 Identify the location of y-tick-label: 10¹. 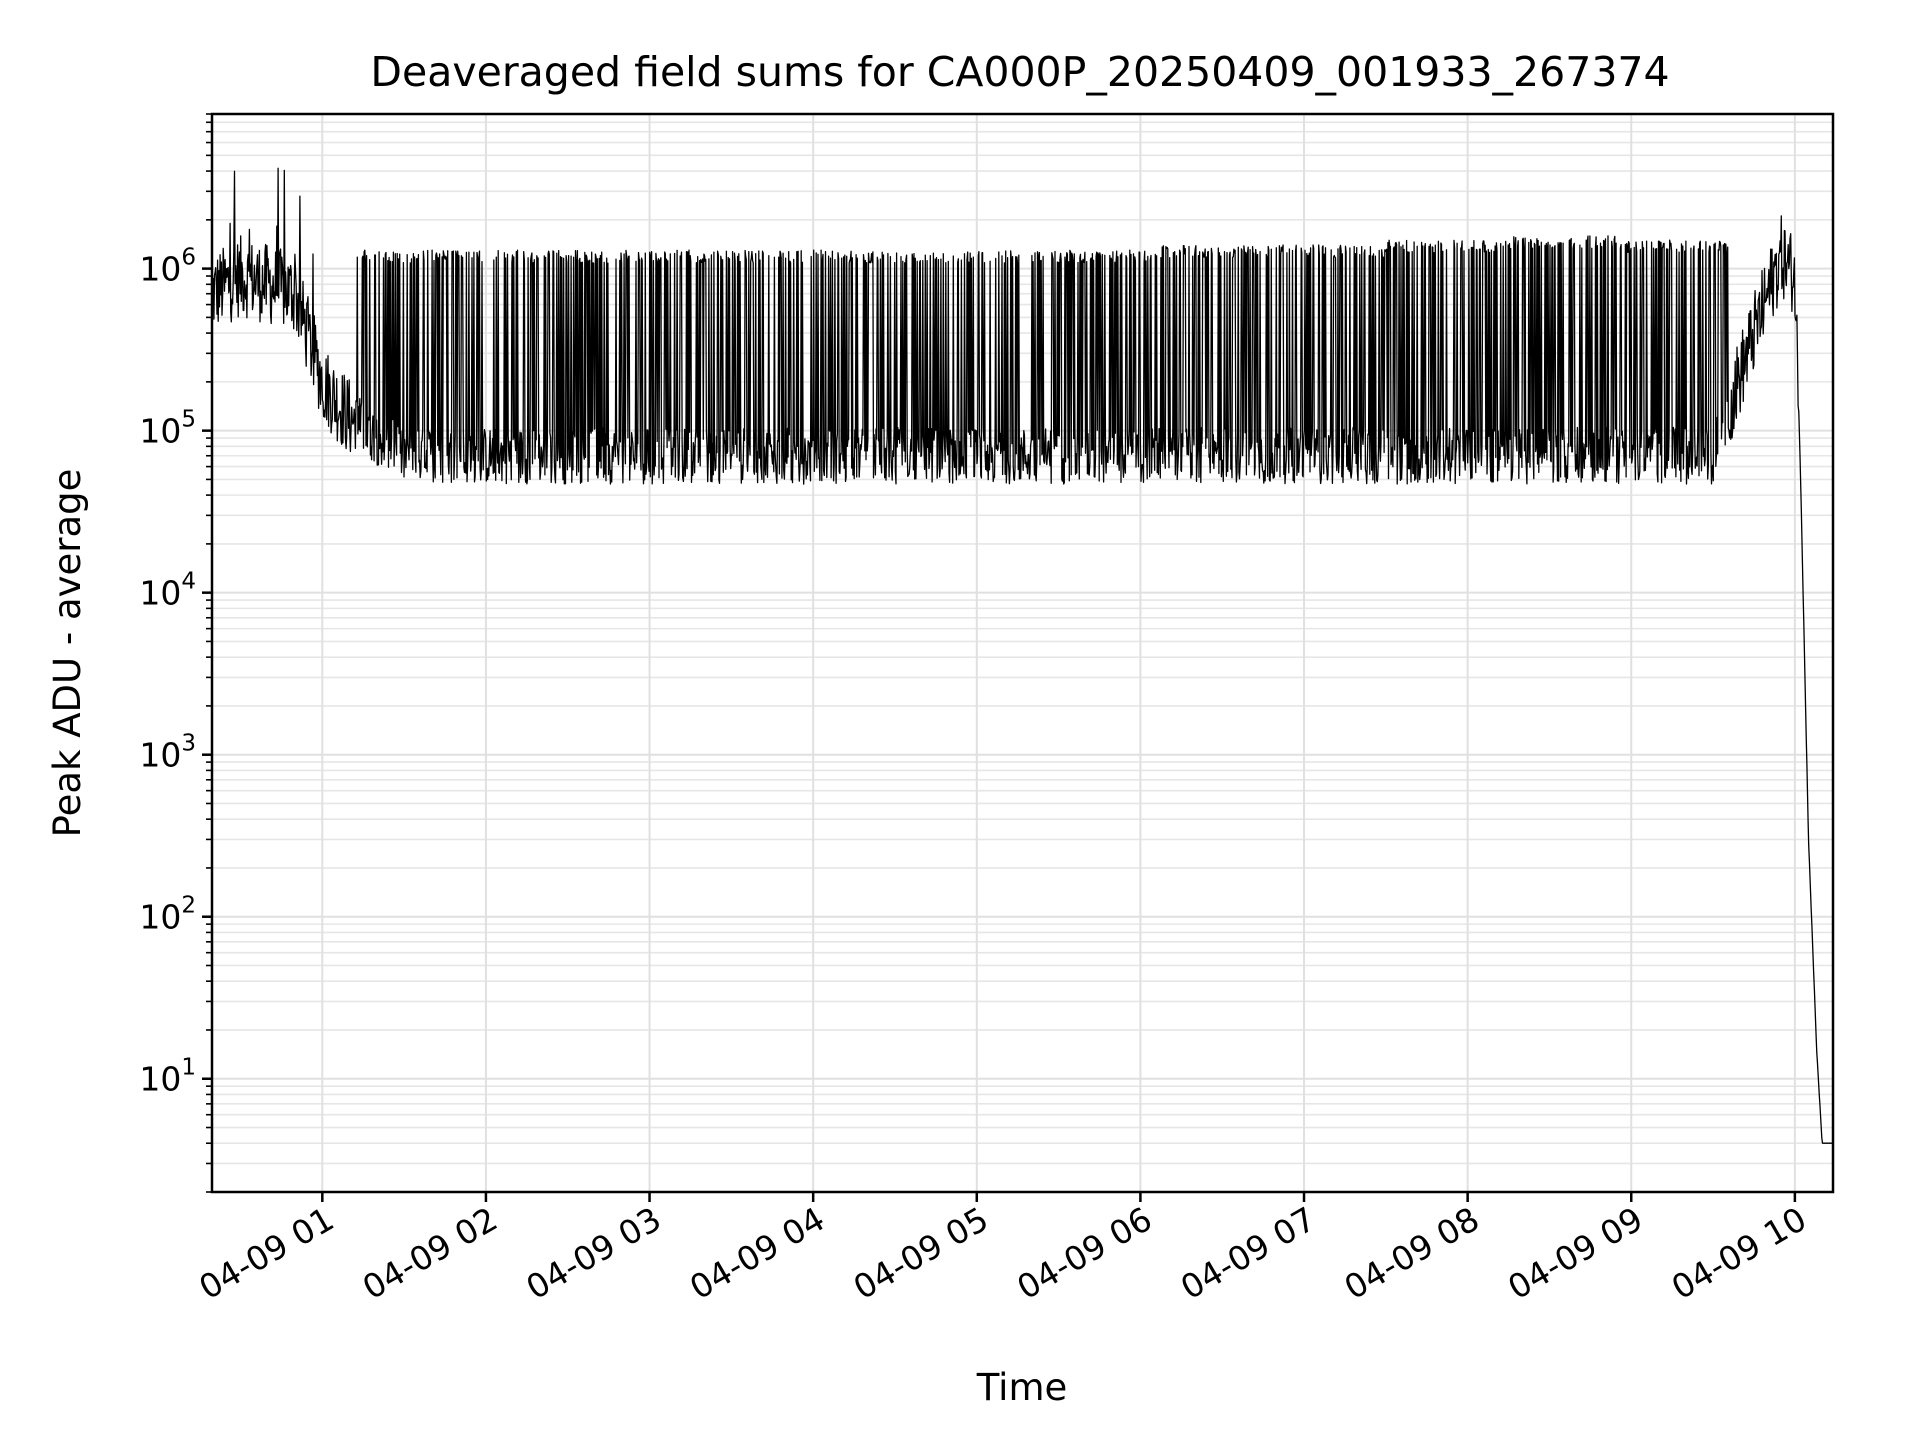
(167, 1077).